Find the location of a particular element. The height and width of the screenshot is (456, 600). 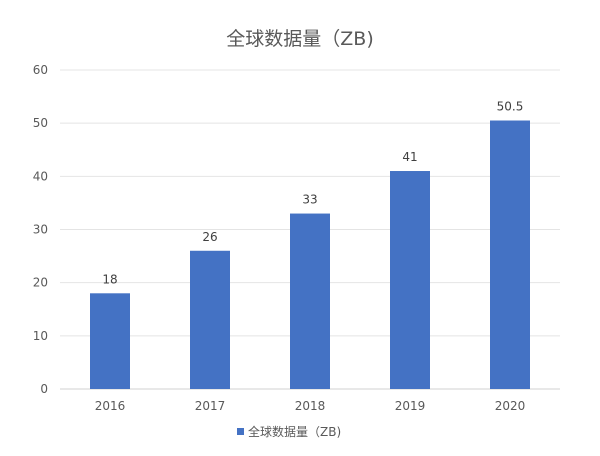

x-tick-label: 2018 is located at coordinates (310, 406).